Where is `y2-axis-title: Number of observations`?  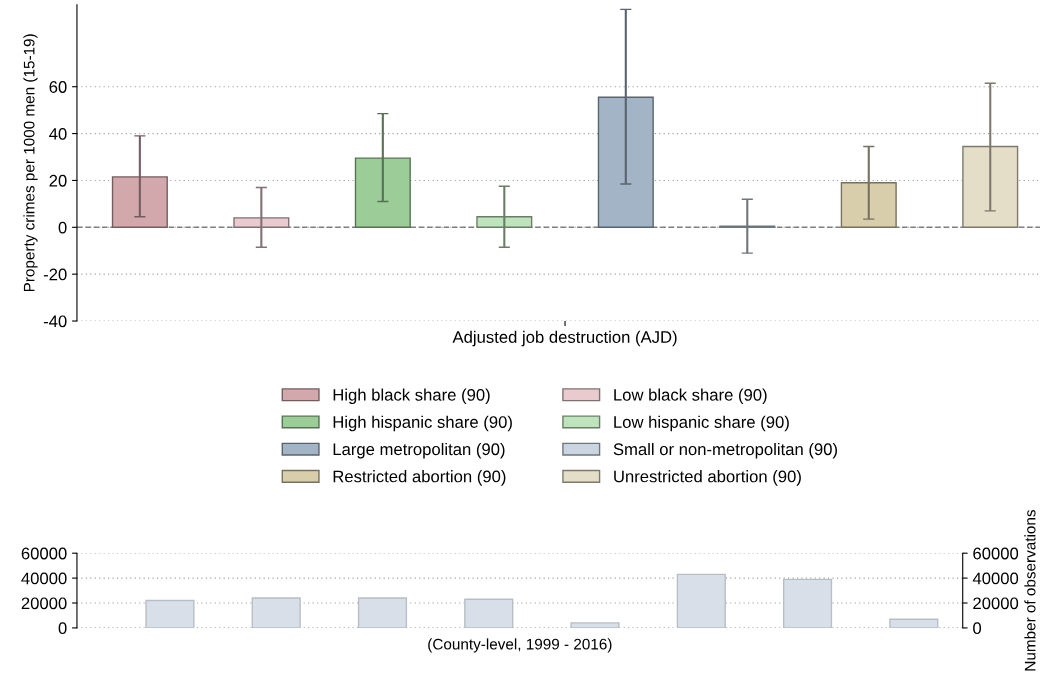 y2-axis-title: Number of observations is located at coordinates (1030, 590).